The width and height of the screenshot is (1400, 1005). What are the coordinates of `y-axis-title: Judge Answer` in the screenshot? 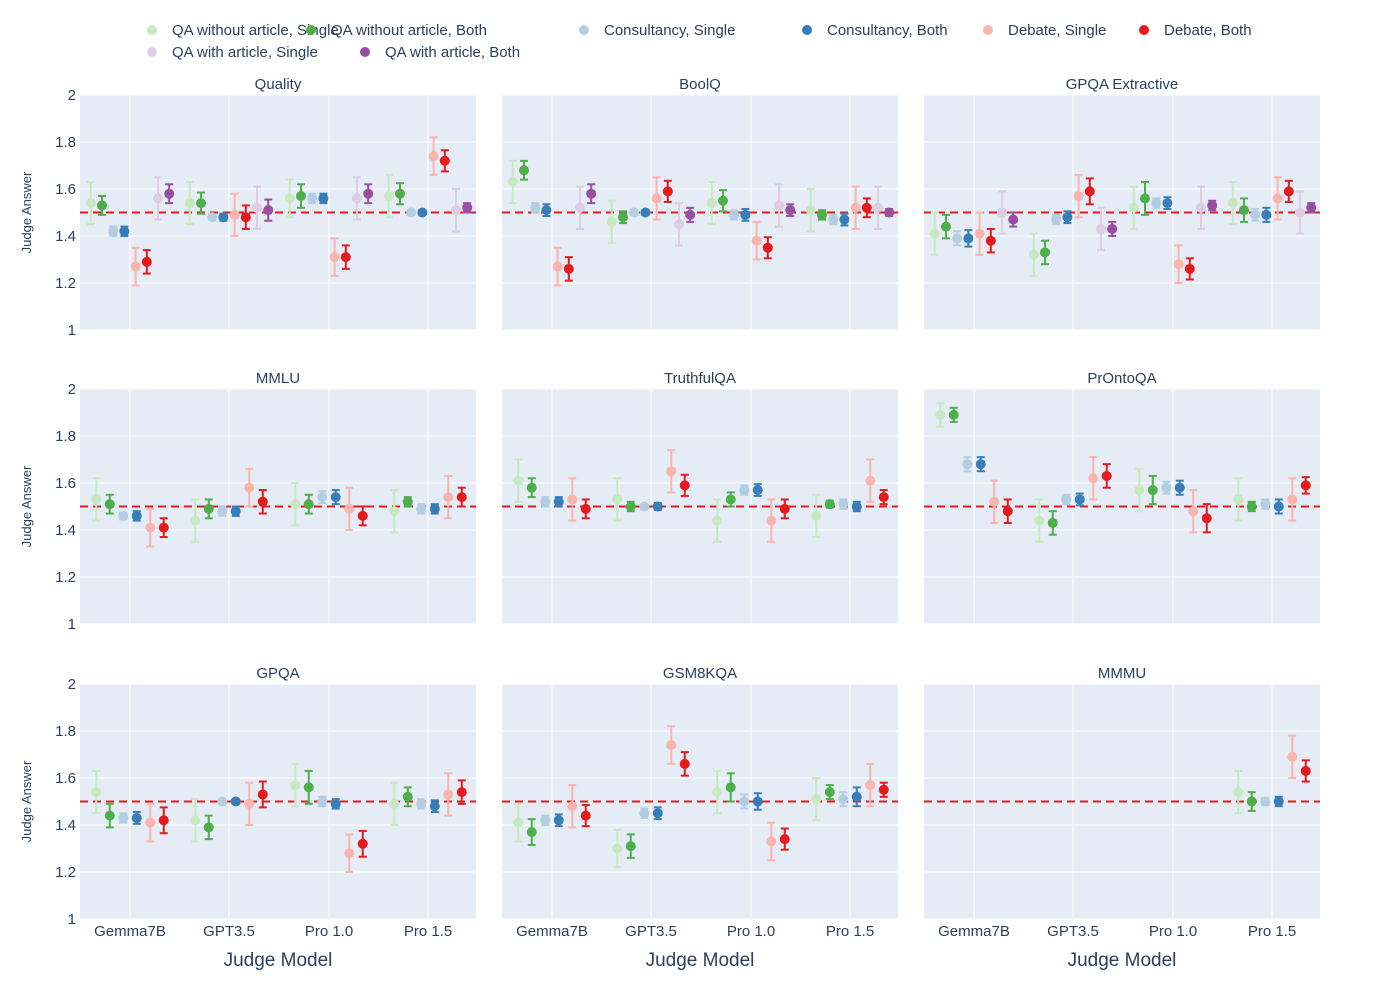 It's located at (26, 801).